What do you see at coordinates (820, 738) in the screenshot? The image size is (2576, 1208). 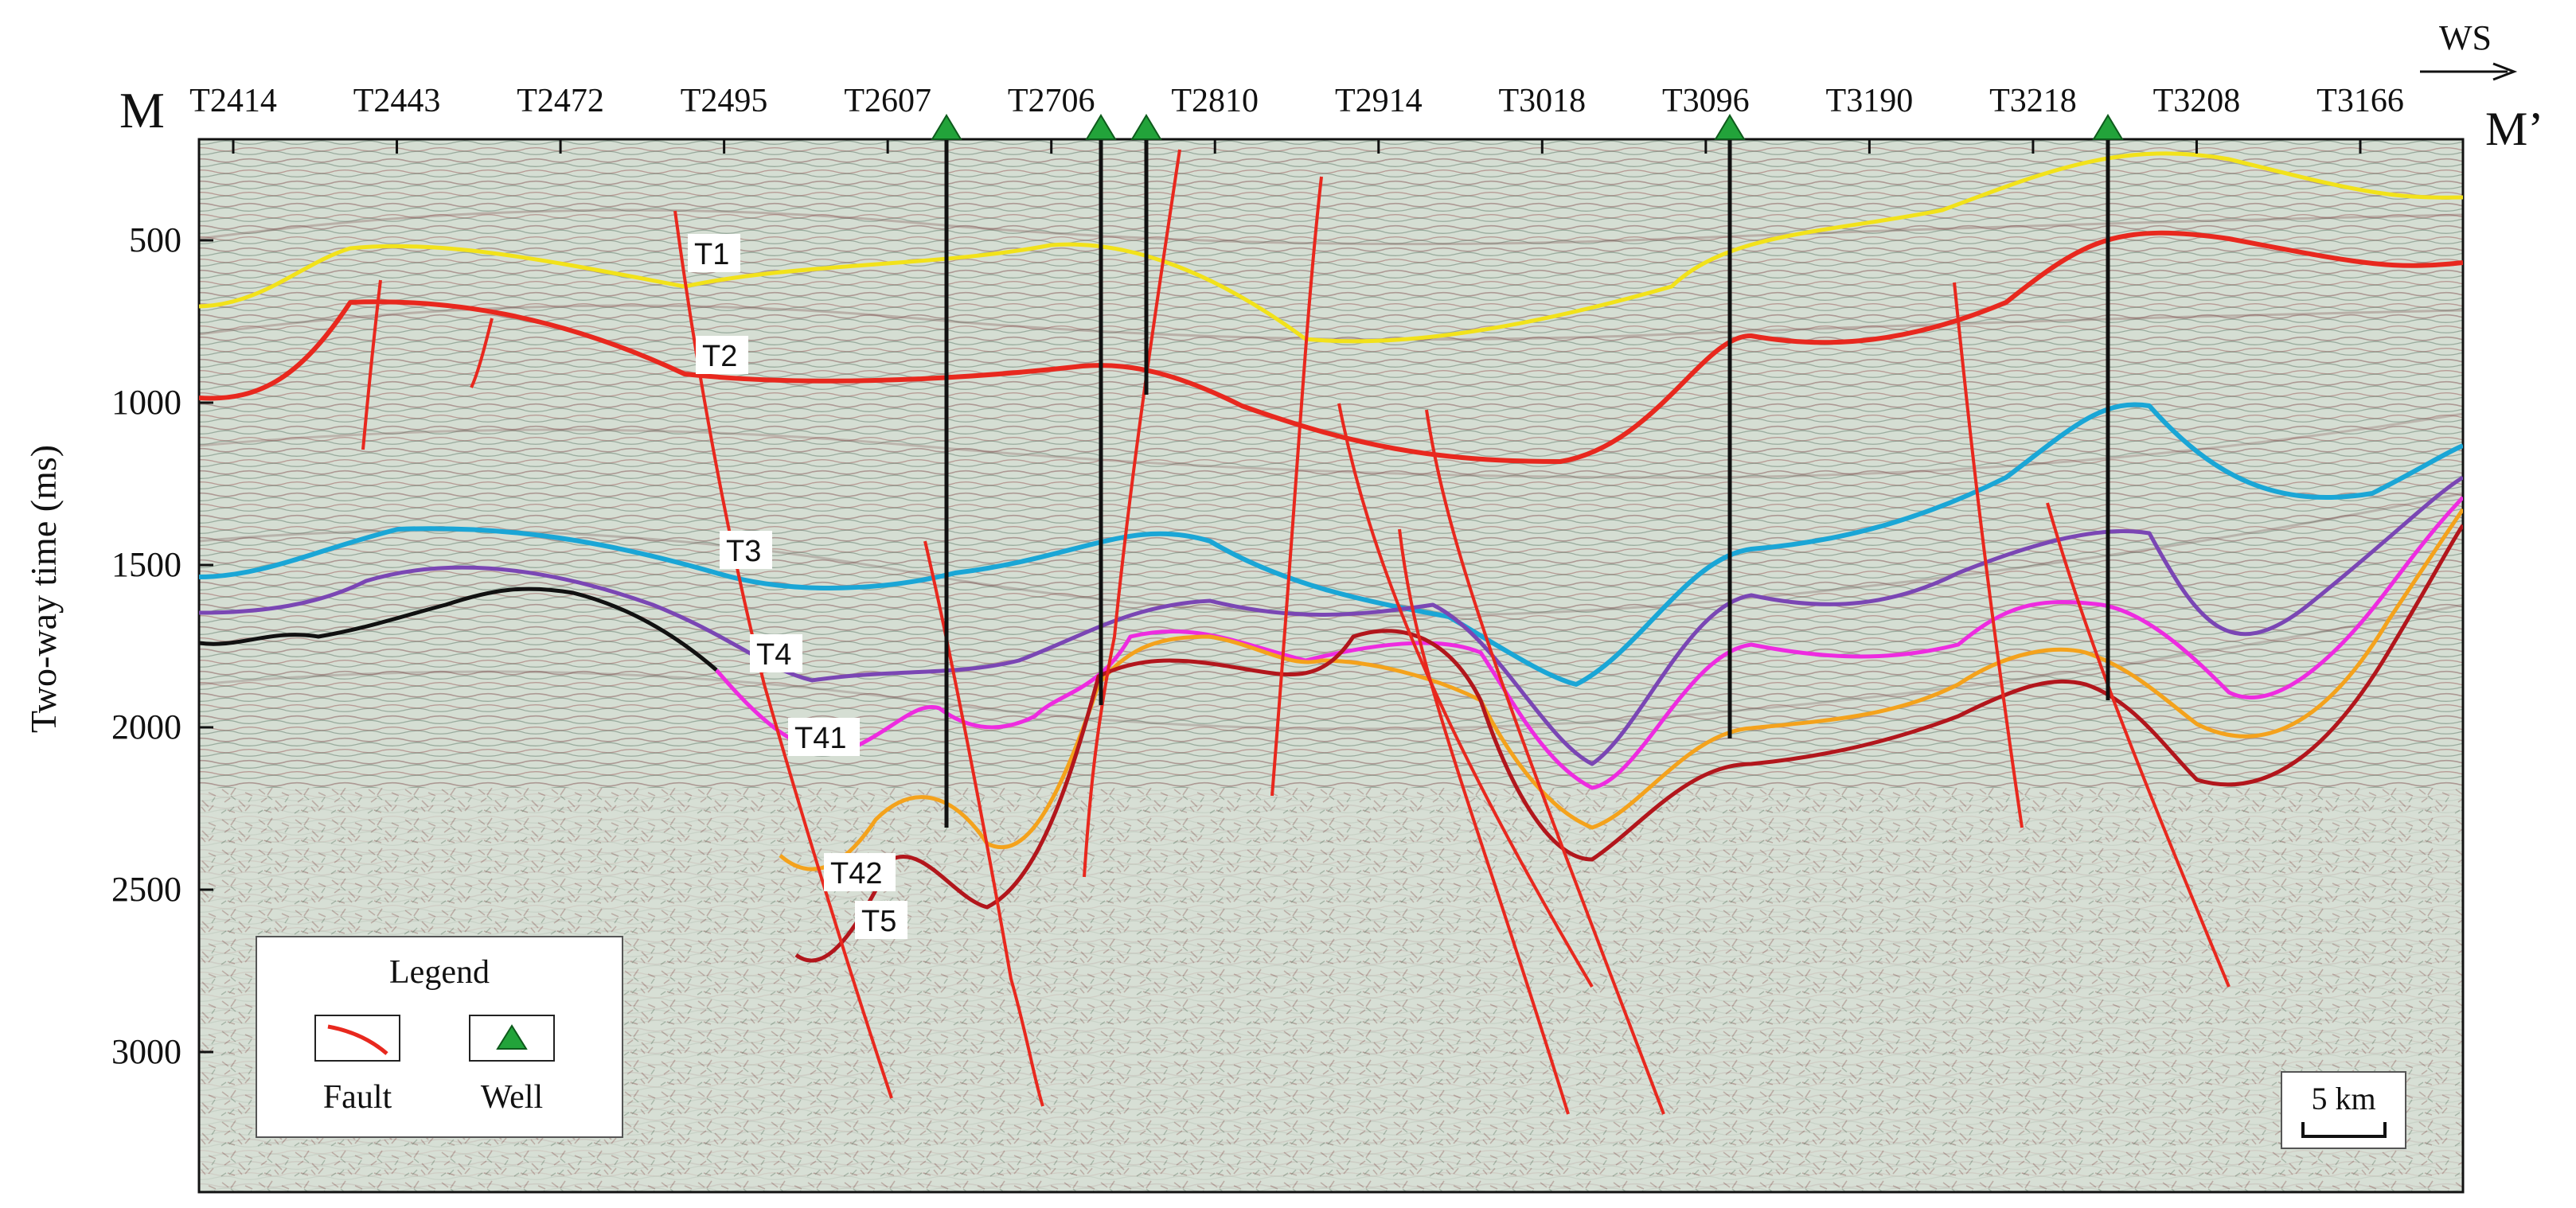 I see `horizon-label: T41` at bounding box center [820, 738].